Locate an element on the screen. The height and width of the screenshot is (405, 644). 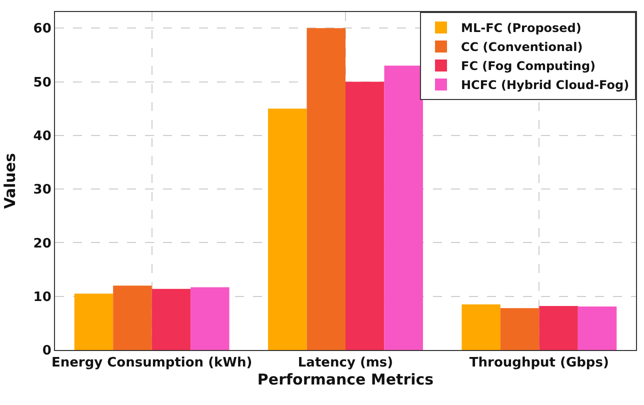
x-tick-label: Throughput (Gbps) is located at coordinates (539, 363).